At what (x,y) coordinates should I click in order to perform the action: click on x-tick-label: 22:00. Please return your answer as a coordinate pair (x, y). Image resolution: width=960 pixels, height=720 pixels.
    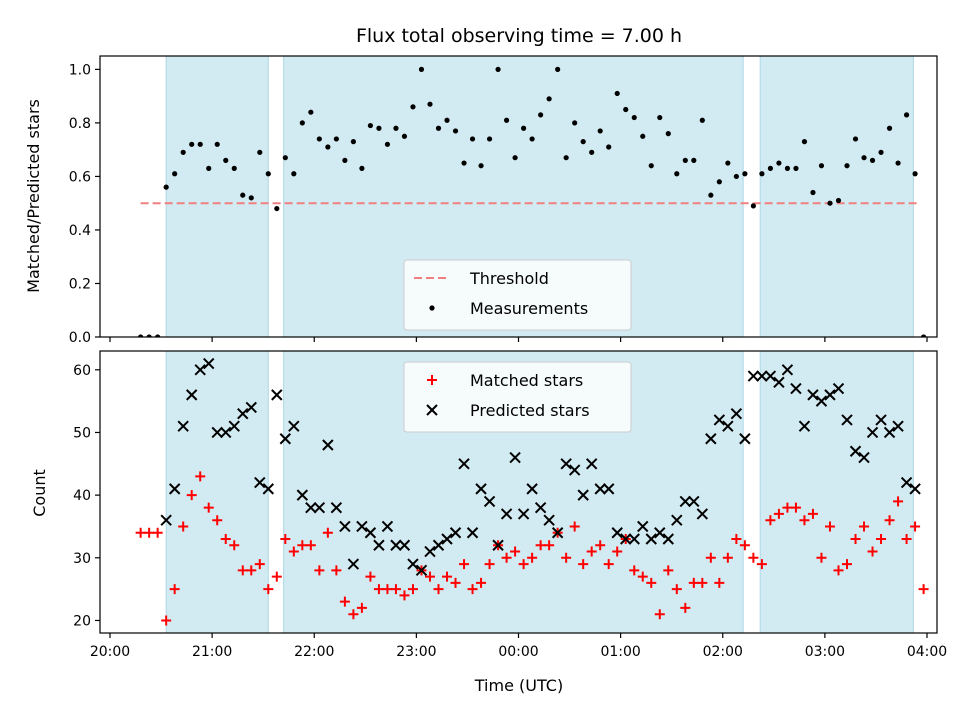
    Looking at the image, I should click on (314, 652).